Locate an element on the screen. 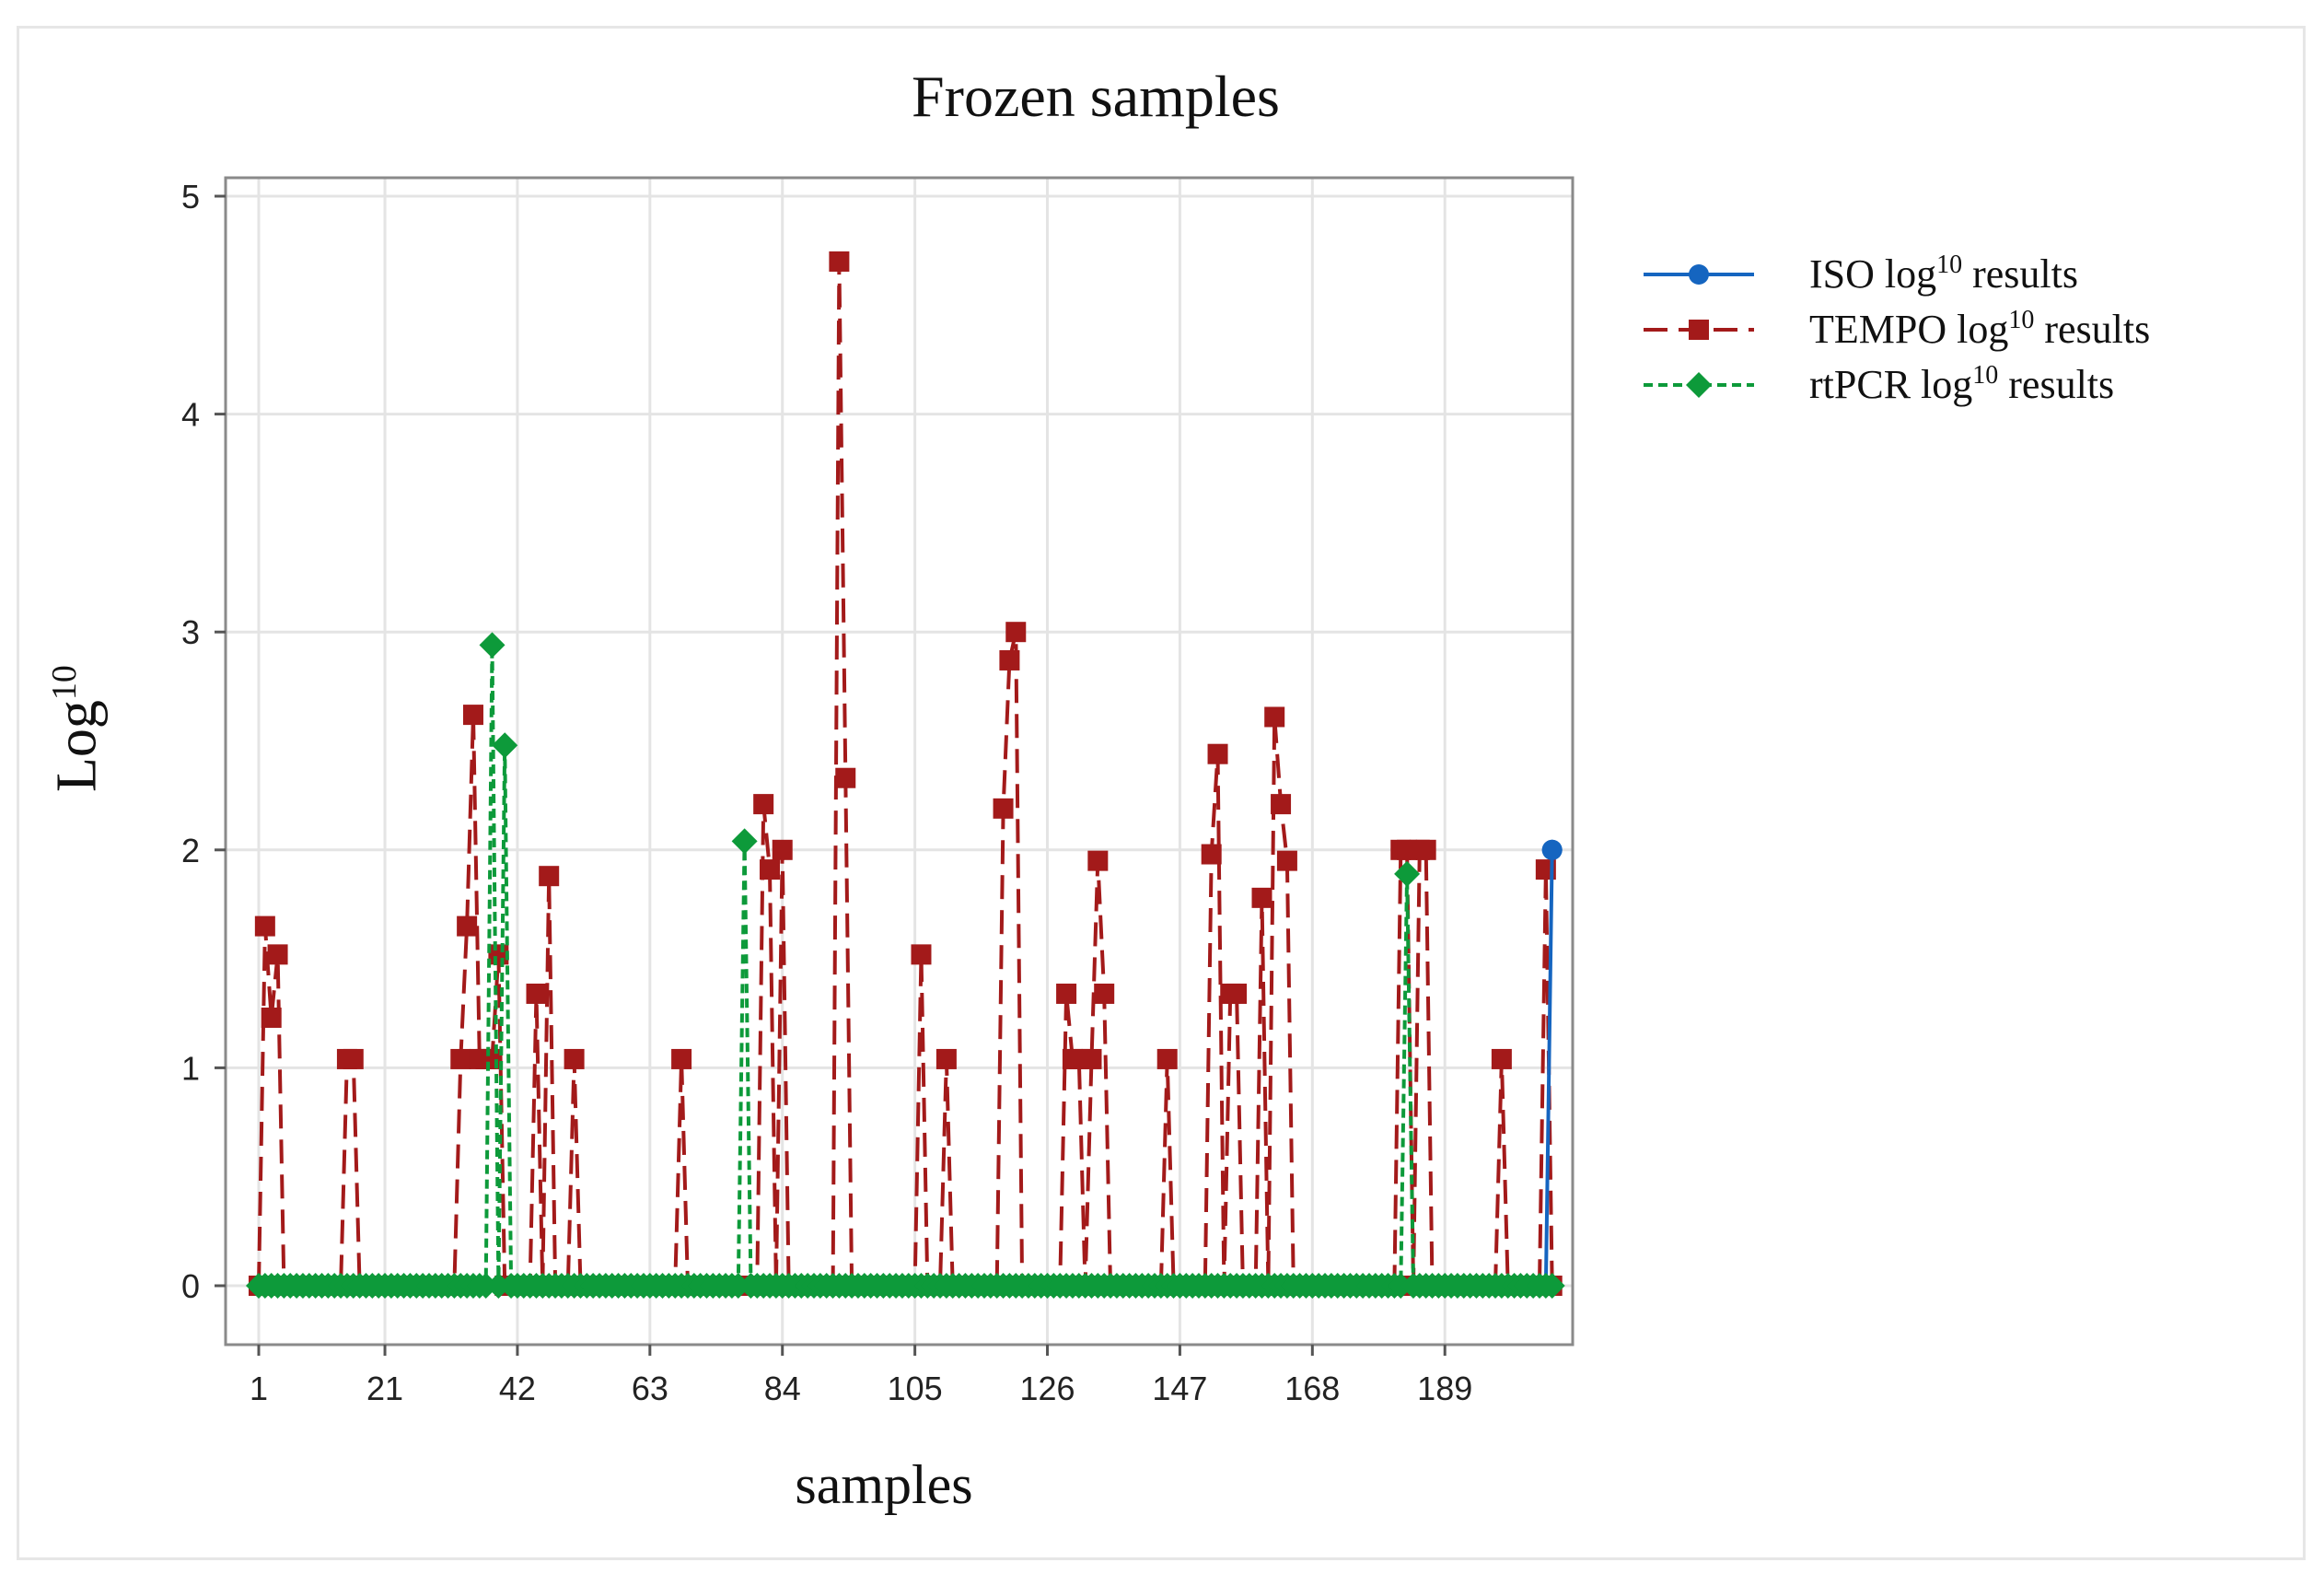 The image size is (2324, 1574). legend-text: ISO log is located at coordinates (1873, 274).